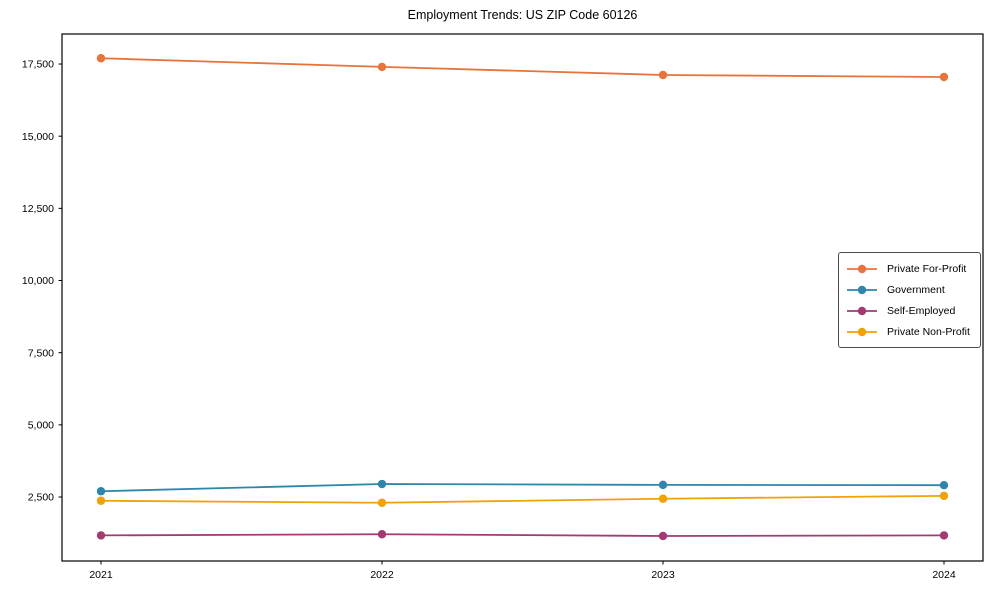  Describe the element at coordinates (663, 575) in the screenshot. I see `x-tick-label: 2023` at that location.